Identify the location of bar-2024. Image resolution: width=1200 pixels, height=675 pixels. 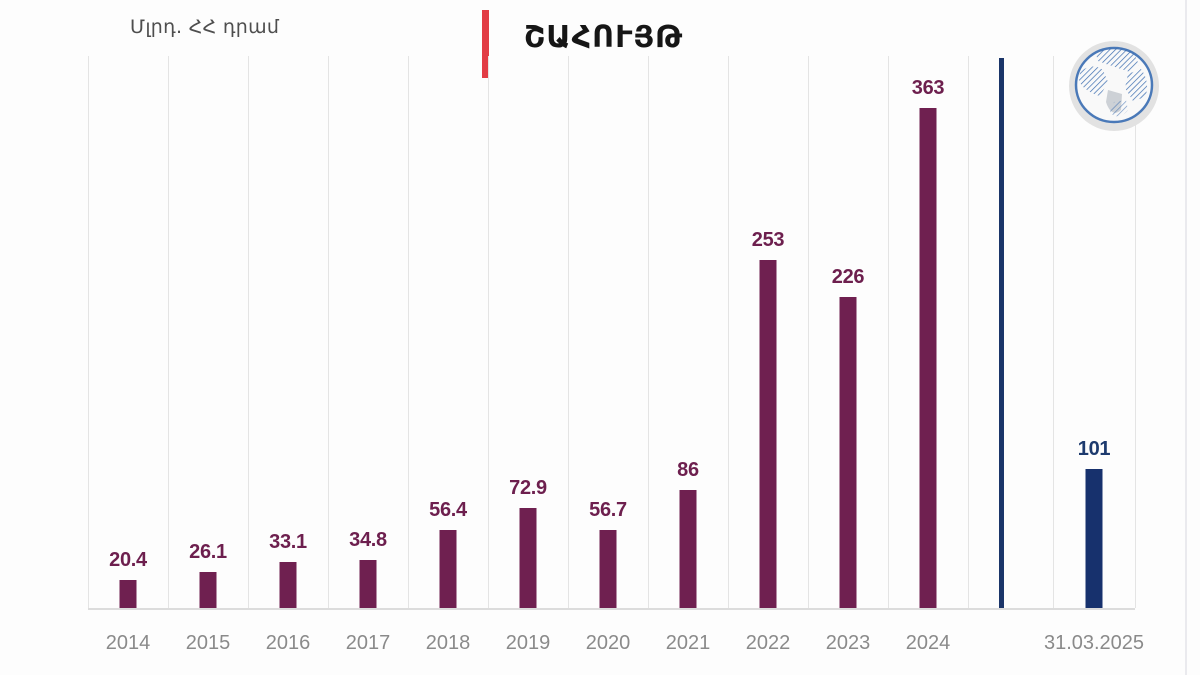
(928, 358).